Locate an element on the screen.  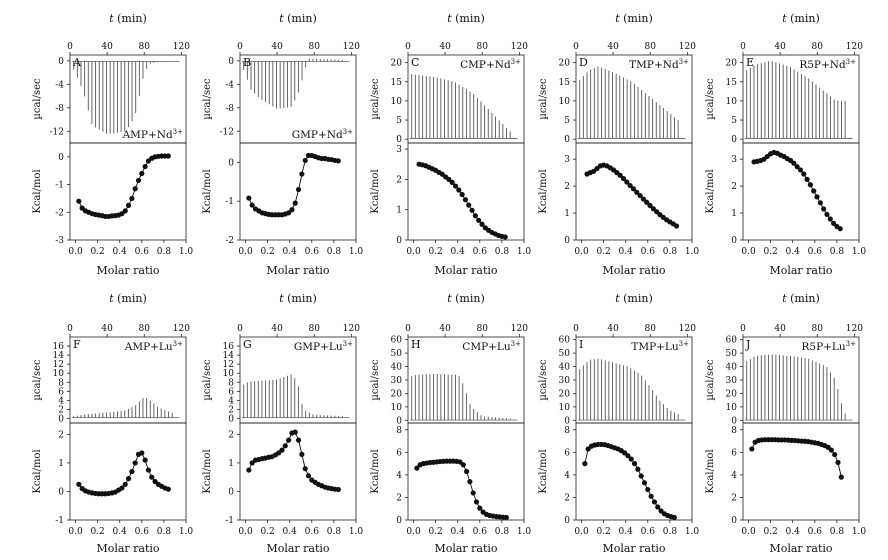
time-tick-label: 40 is located at coordinates (277, 329).